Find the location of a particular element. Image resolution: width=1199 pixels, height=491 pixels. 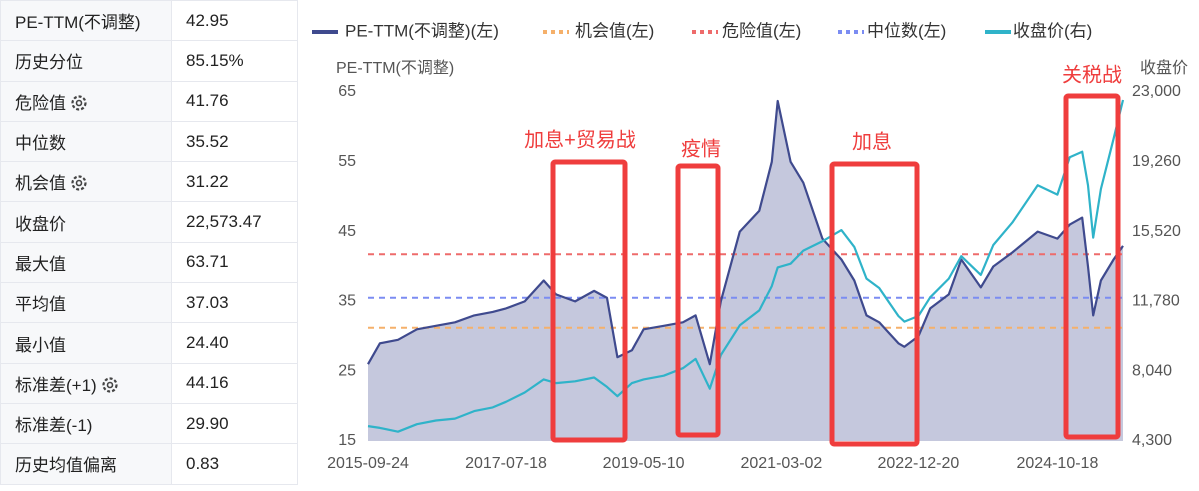

cell-text: 37.03 is located at coordinates (207, 302).